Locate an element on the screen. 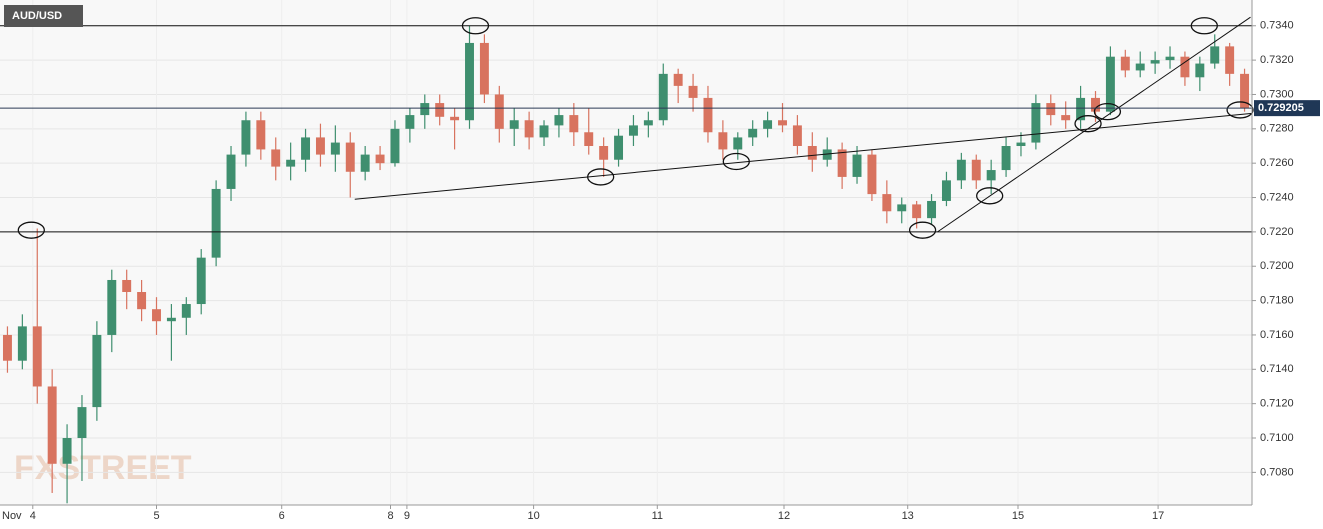 This screenshot has height=529, width=1323. y-tick-label: 0.7280 is located at coordinates (1277, 129).